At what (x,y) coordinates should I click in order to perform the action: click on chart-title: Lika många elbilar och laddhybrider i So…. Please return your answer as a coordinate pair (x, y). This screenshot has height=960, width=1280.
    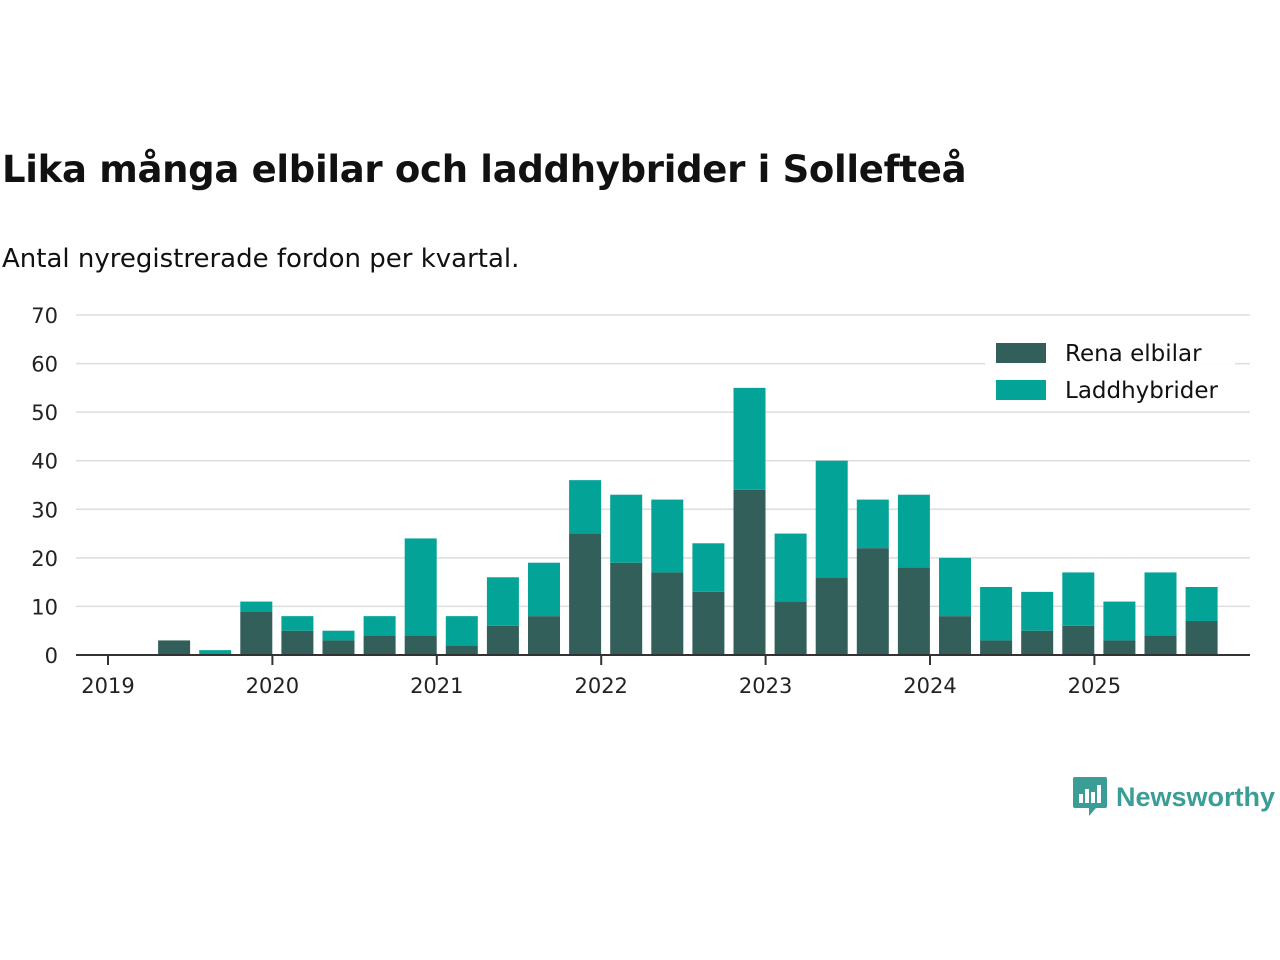
    Looking at the image, I should click on (484, 169).